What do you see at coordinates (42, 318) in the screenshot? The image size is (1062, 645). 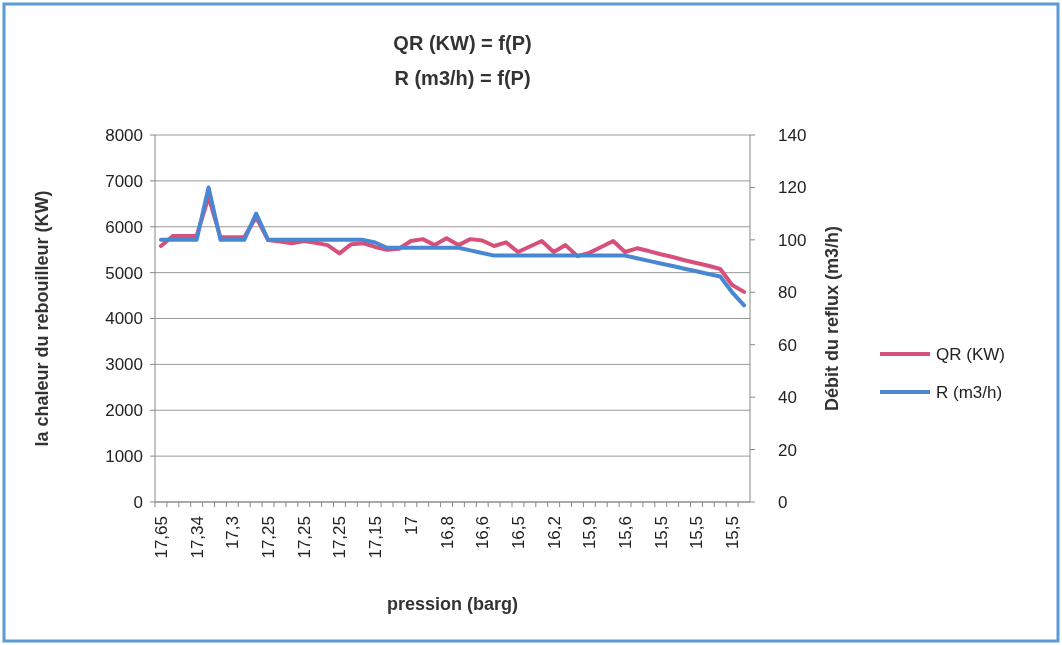 I see `y-axis-title: la chaleur du rebouilleur (KW)` at bounding box center [42, 318].